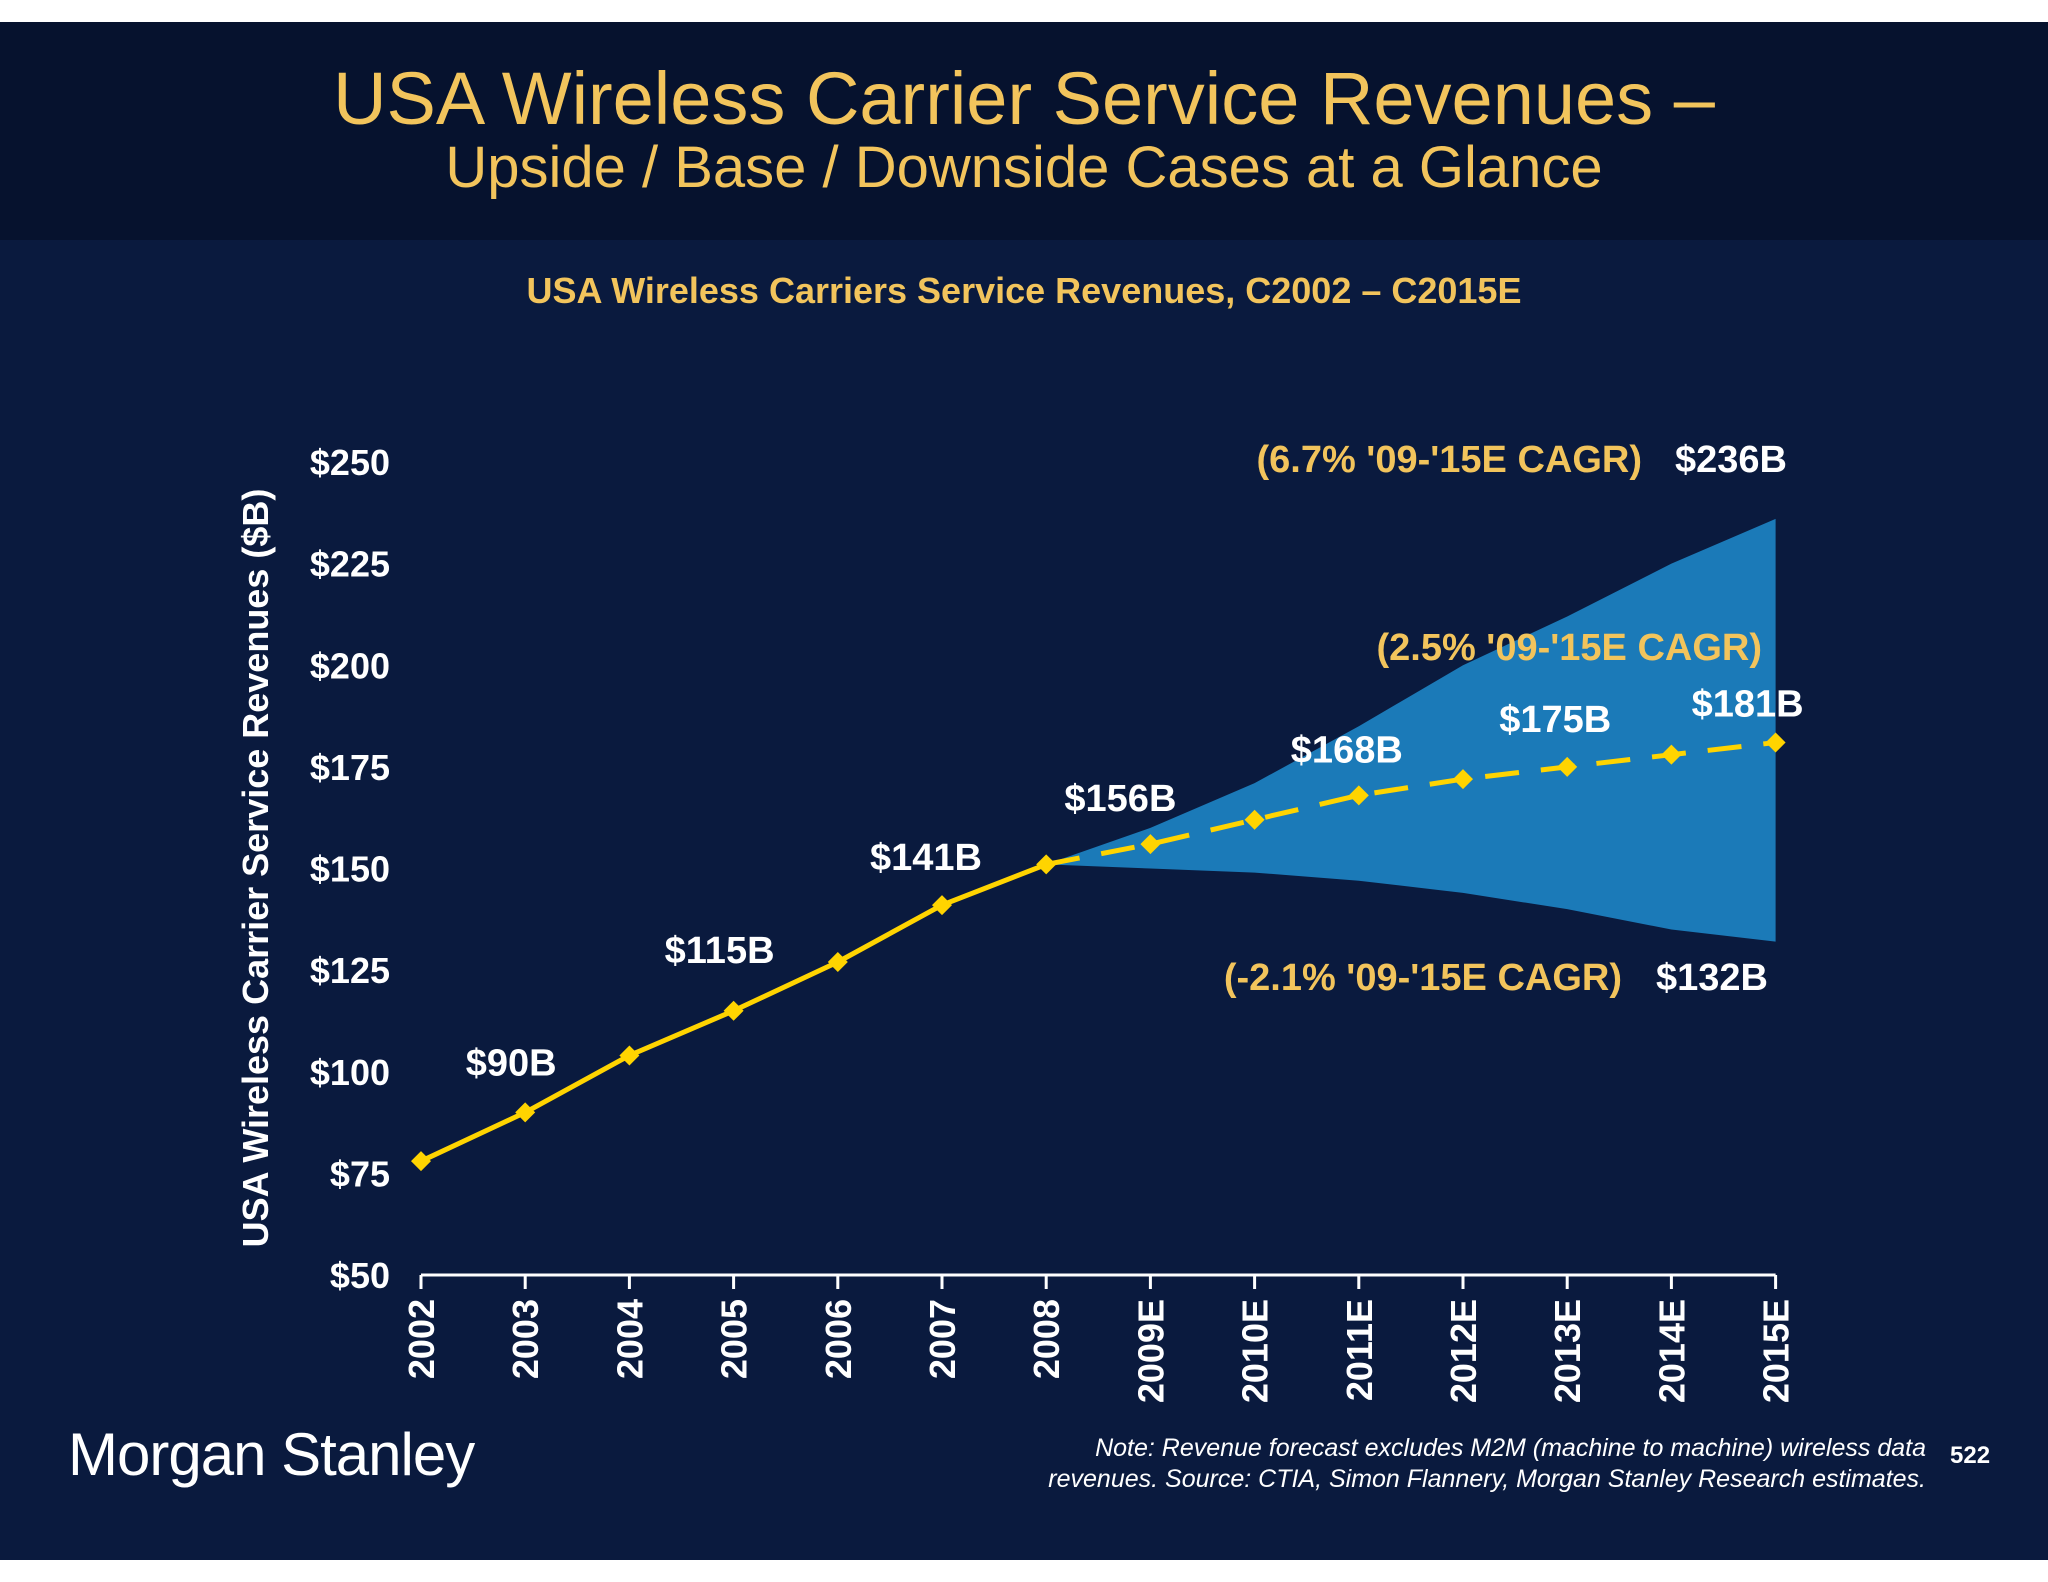 This screenshot has height=1582, width=2048. Describe the element at coordinates (1567, 1351) in the screenshot. I see `x-tick-label: 2013E` at that location.